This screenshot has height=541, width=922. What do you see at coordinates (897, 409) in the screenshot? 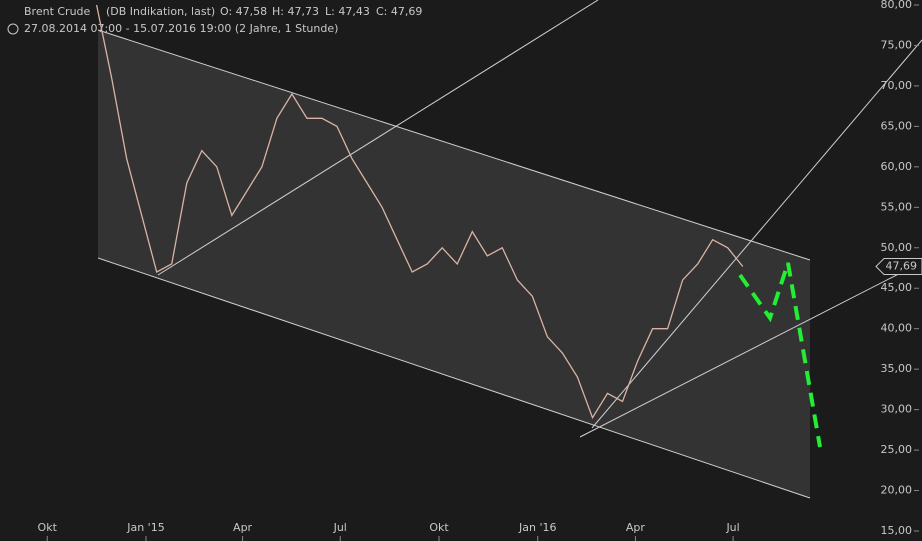
I see `y-tick-label: 30,00` at bounding box center [897, 409].